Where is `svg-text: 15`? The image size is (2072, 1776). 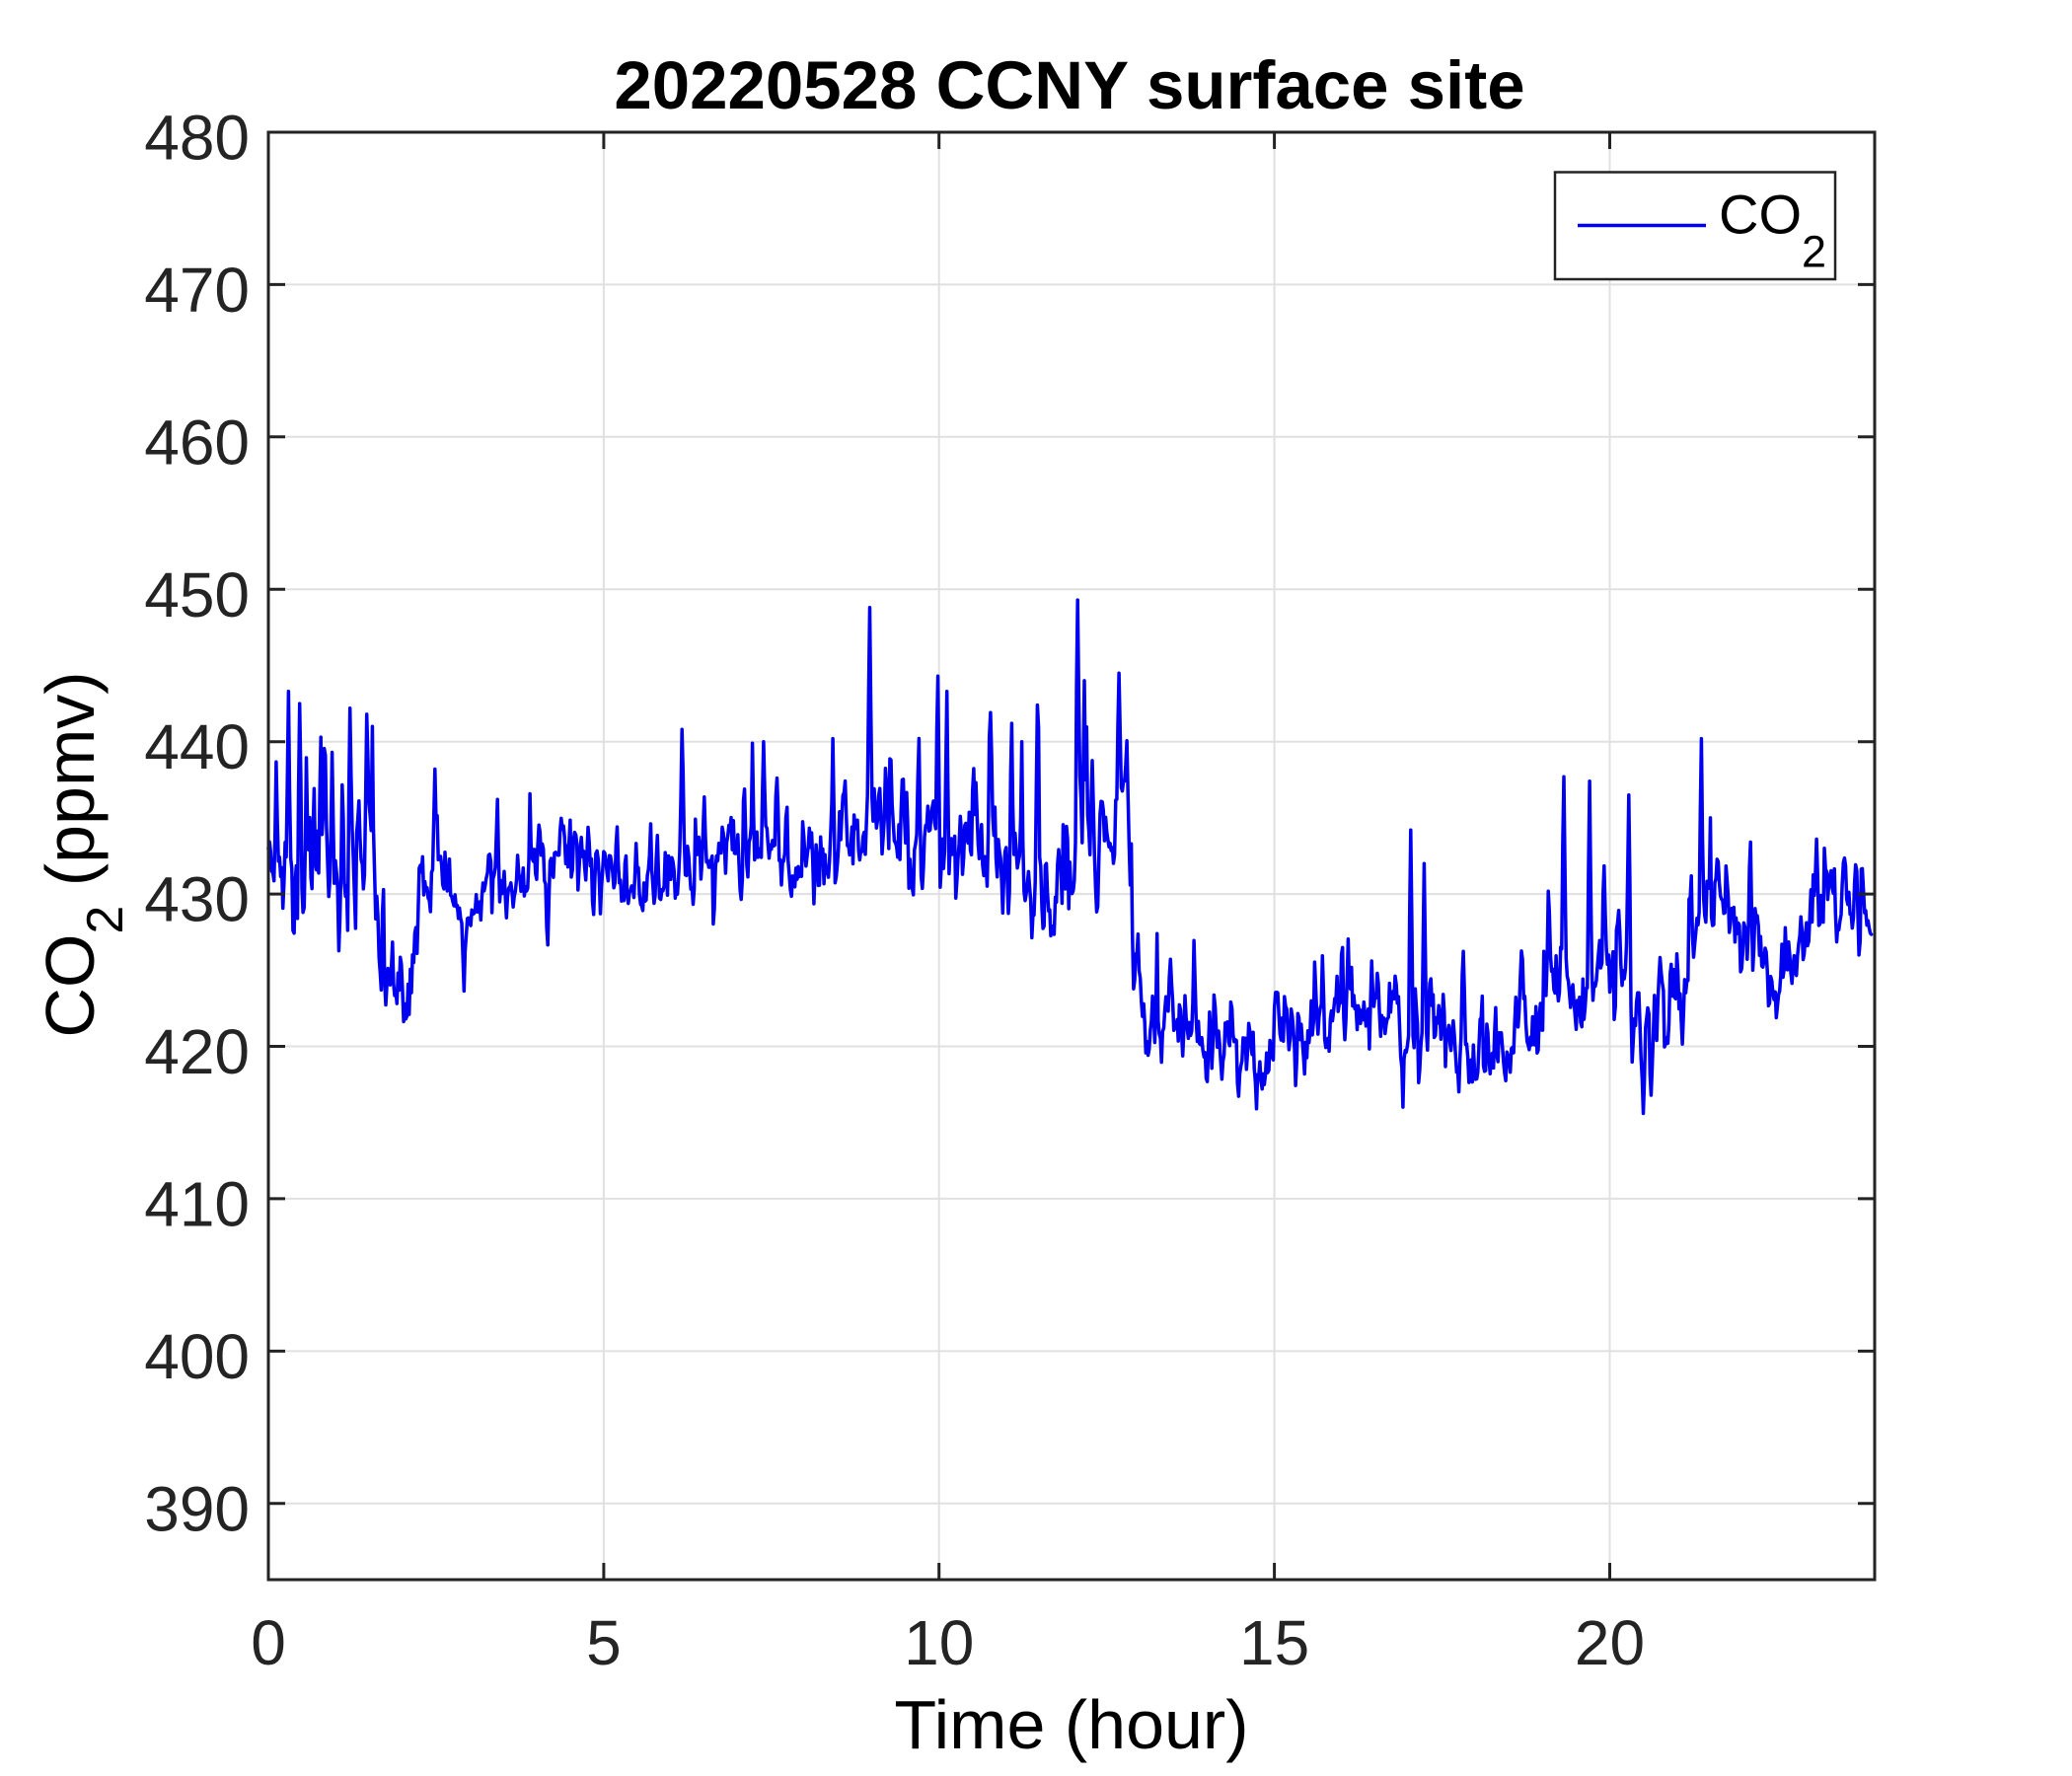 svg-text: 15 is located at coordinates (1274, 1643).